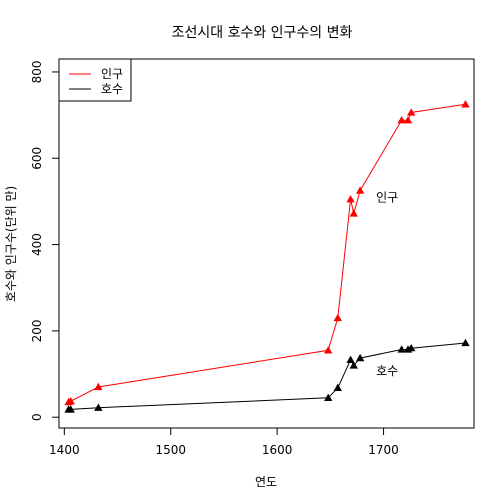 The image size is (504, 504). I want to click on chart-title: 조선시대 호수와 인구수의 변화, so click(262, 33).